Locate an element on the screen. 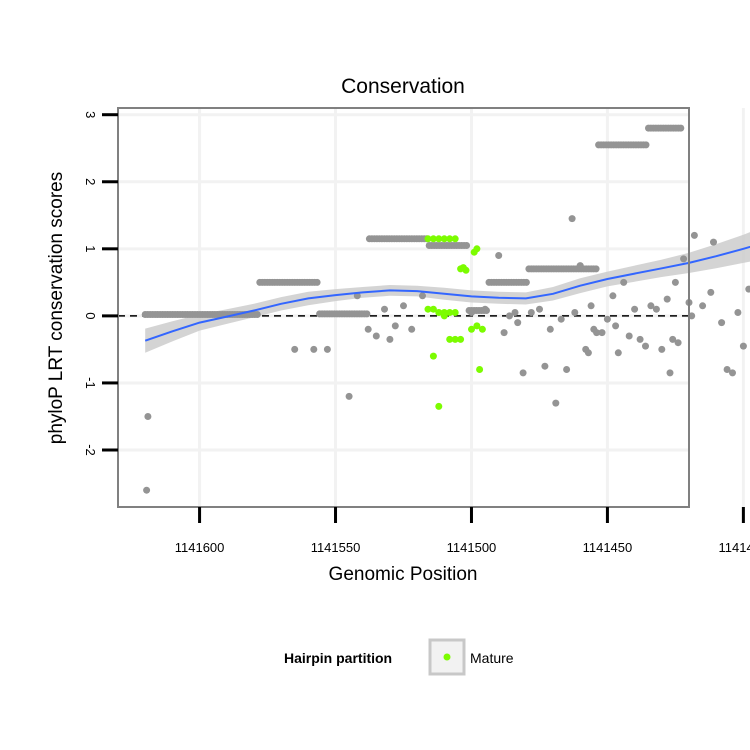 Image resolution: width=750 pixels, height=750 pixels. x-tick-label: 1141600 is located at coordinates (200, 547).